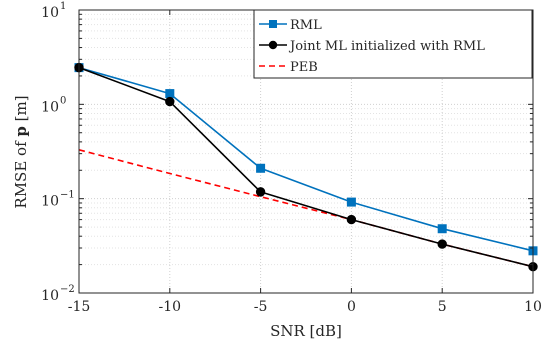  What do you see at coordinates (442, 307) in the screenshot?
I see `x-tick-label: 5` at bounding box center [442, 307].